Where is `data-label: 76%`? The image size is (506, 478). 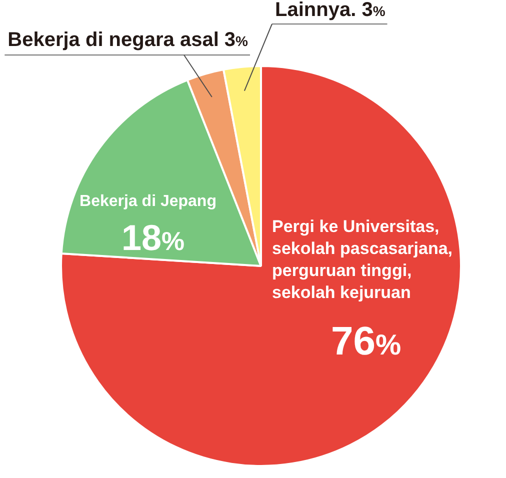 data-label: 76% is located at coordinates (366, 341).